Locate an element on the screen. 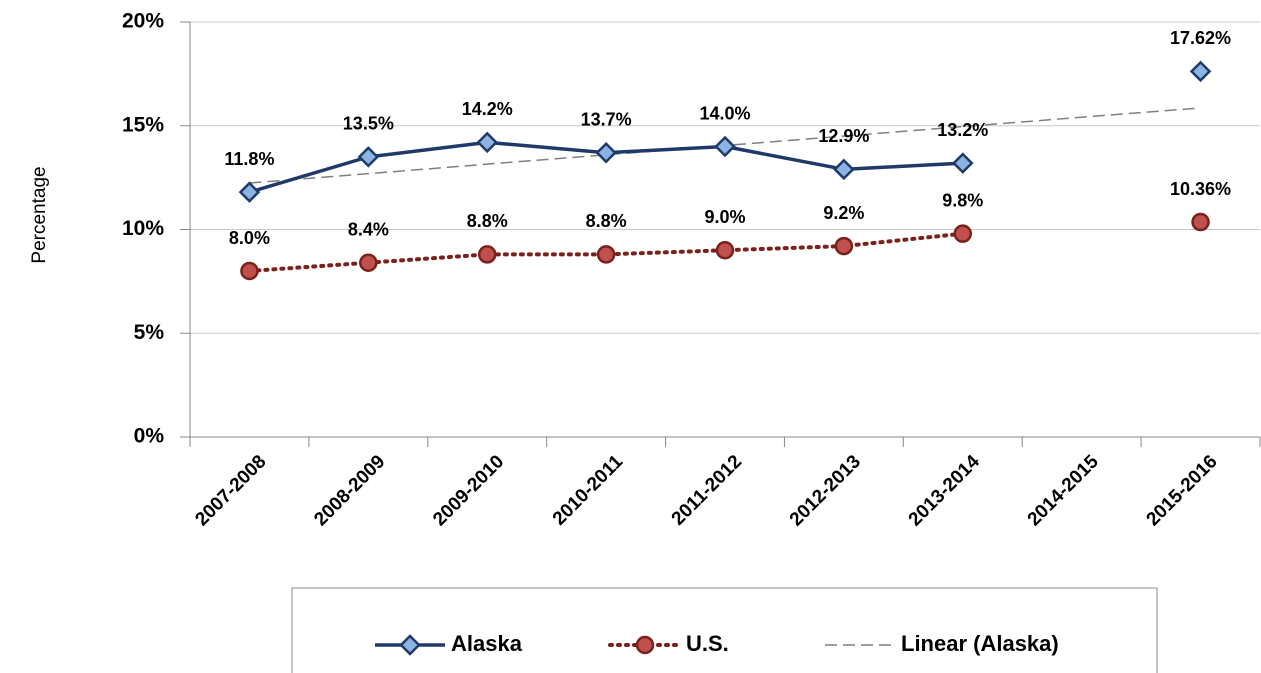 Image resolution: width=1261 pixels, height=673 pixels. legend-box is located at coordinates (724, 630).